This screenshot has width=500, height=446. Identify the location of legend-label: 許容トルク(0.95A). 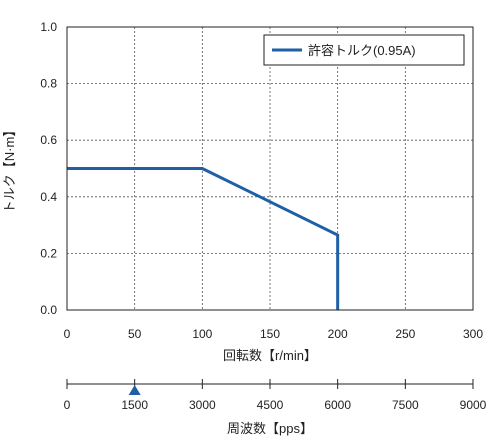
(362, 50).